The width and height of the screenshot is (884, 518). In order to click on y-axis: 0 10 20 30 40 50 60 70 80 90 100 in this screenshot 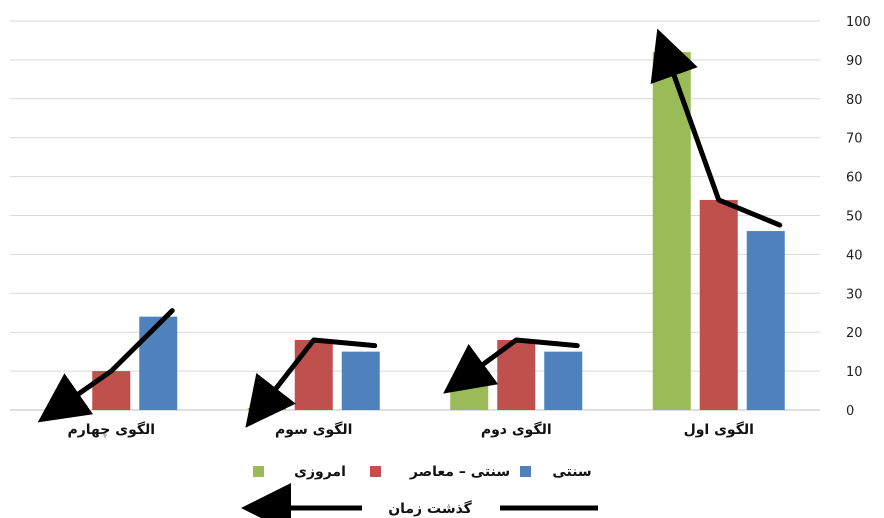, I will do `click(858, 217)`.